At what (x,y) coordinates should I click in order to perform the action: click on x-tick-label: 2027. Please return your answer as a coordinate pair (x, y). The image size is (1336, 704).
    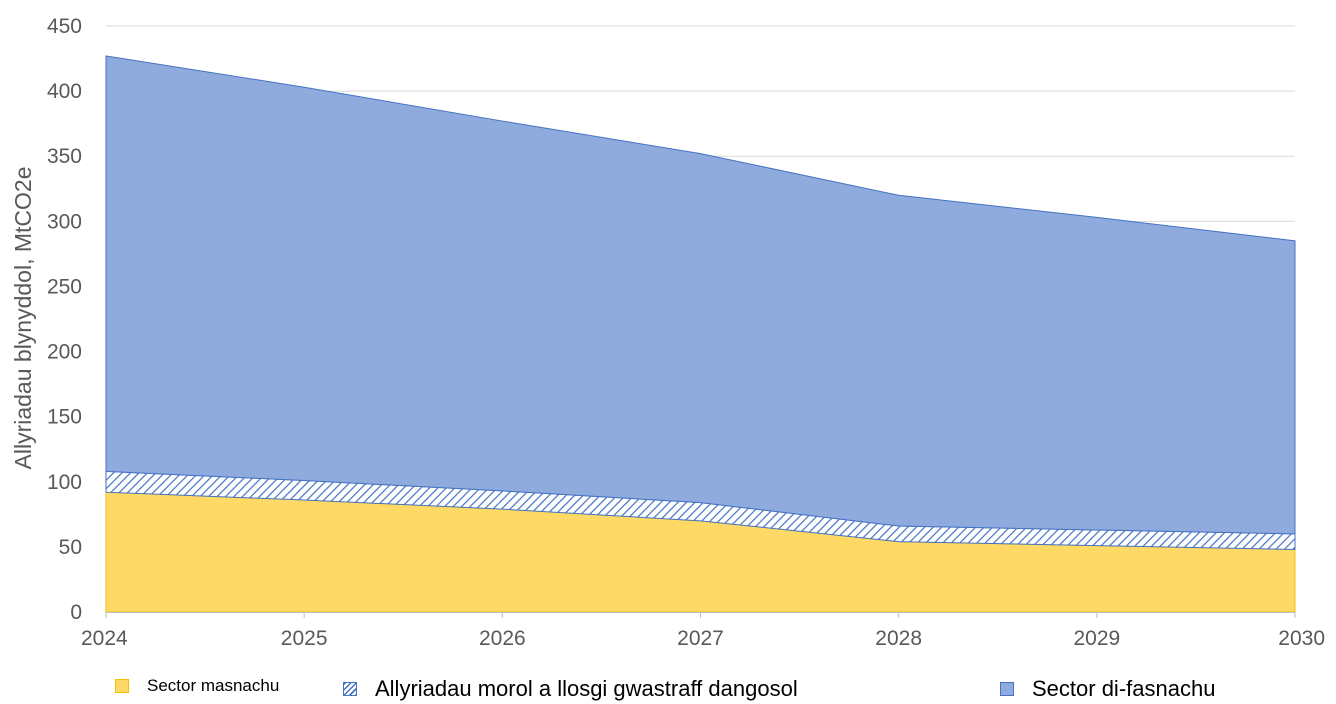
    Looking at the image, I should click on (700, 638).